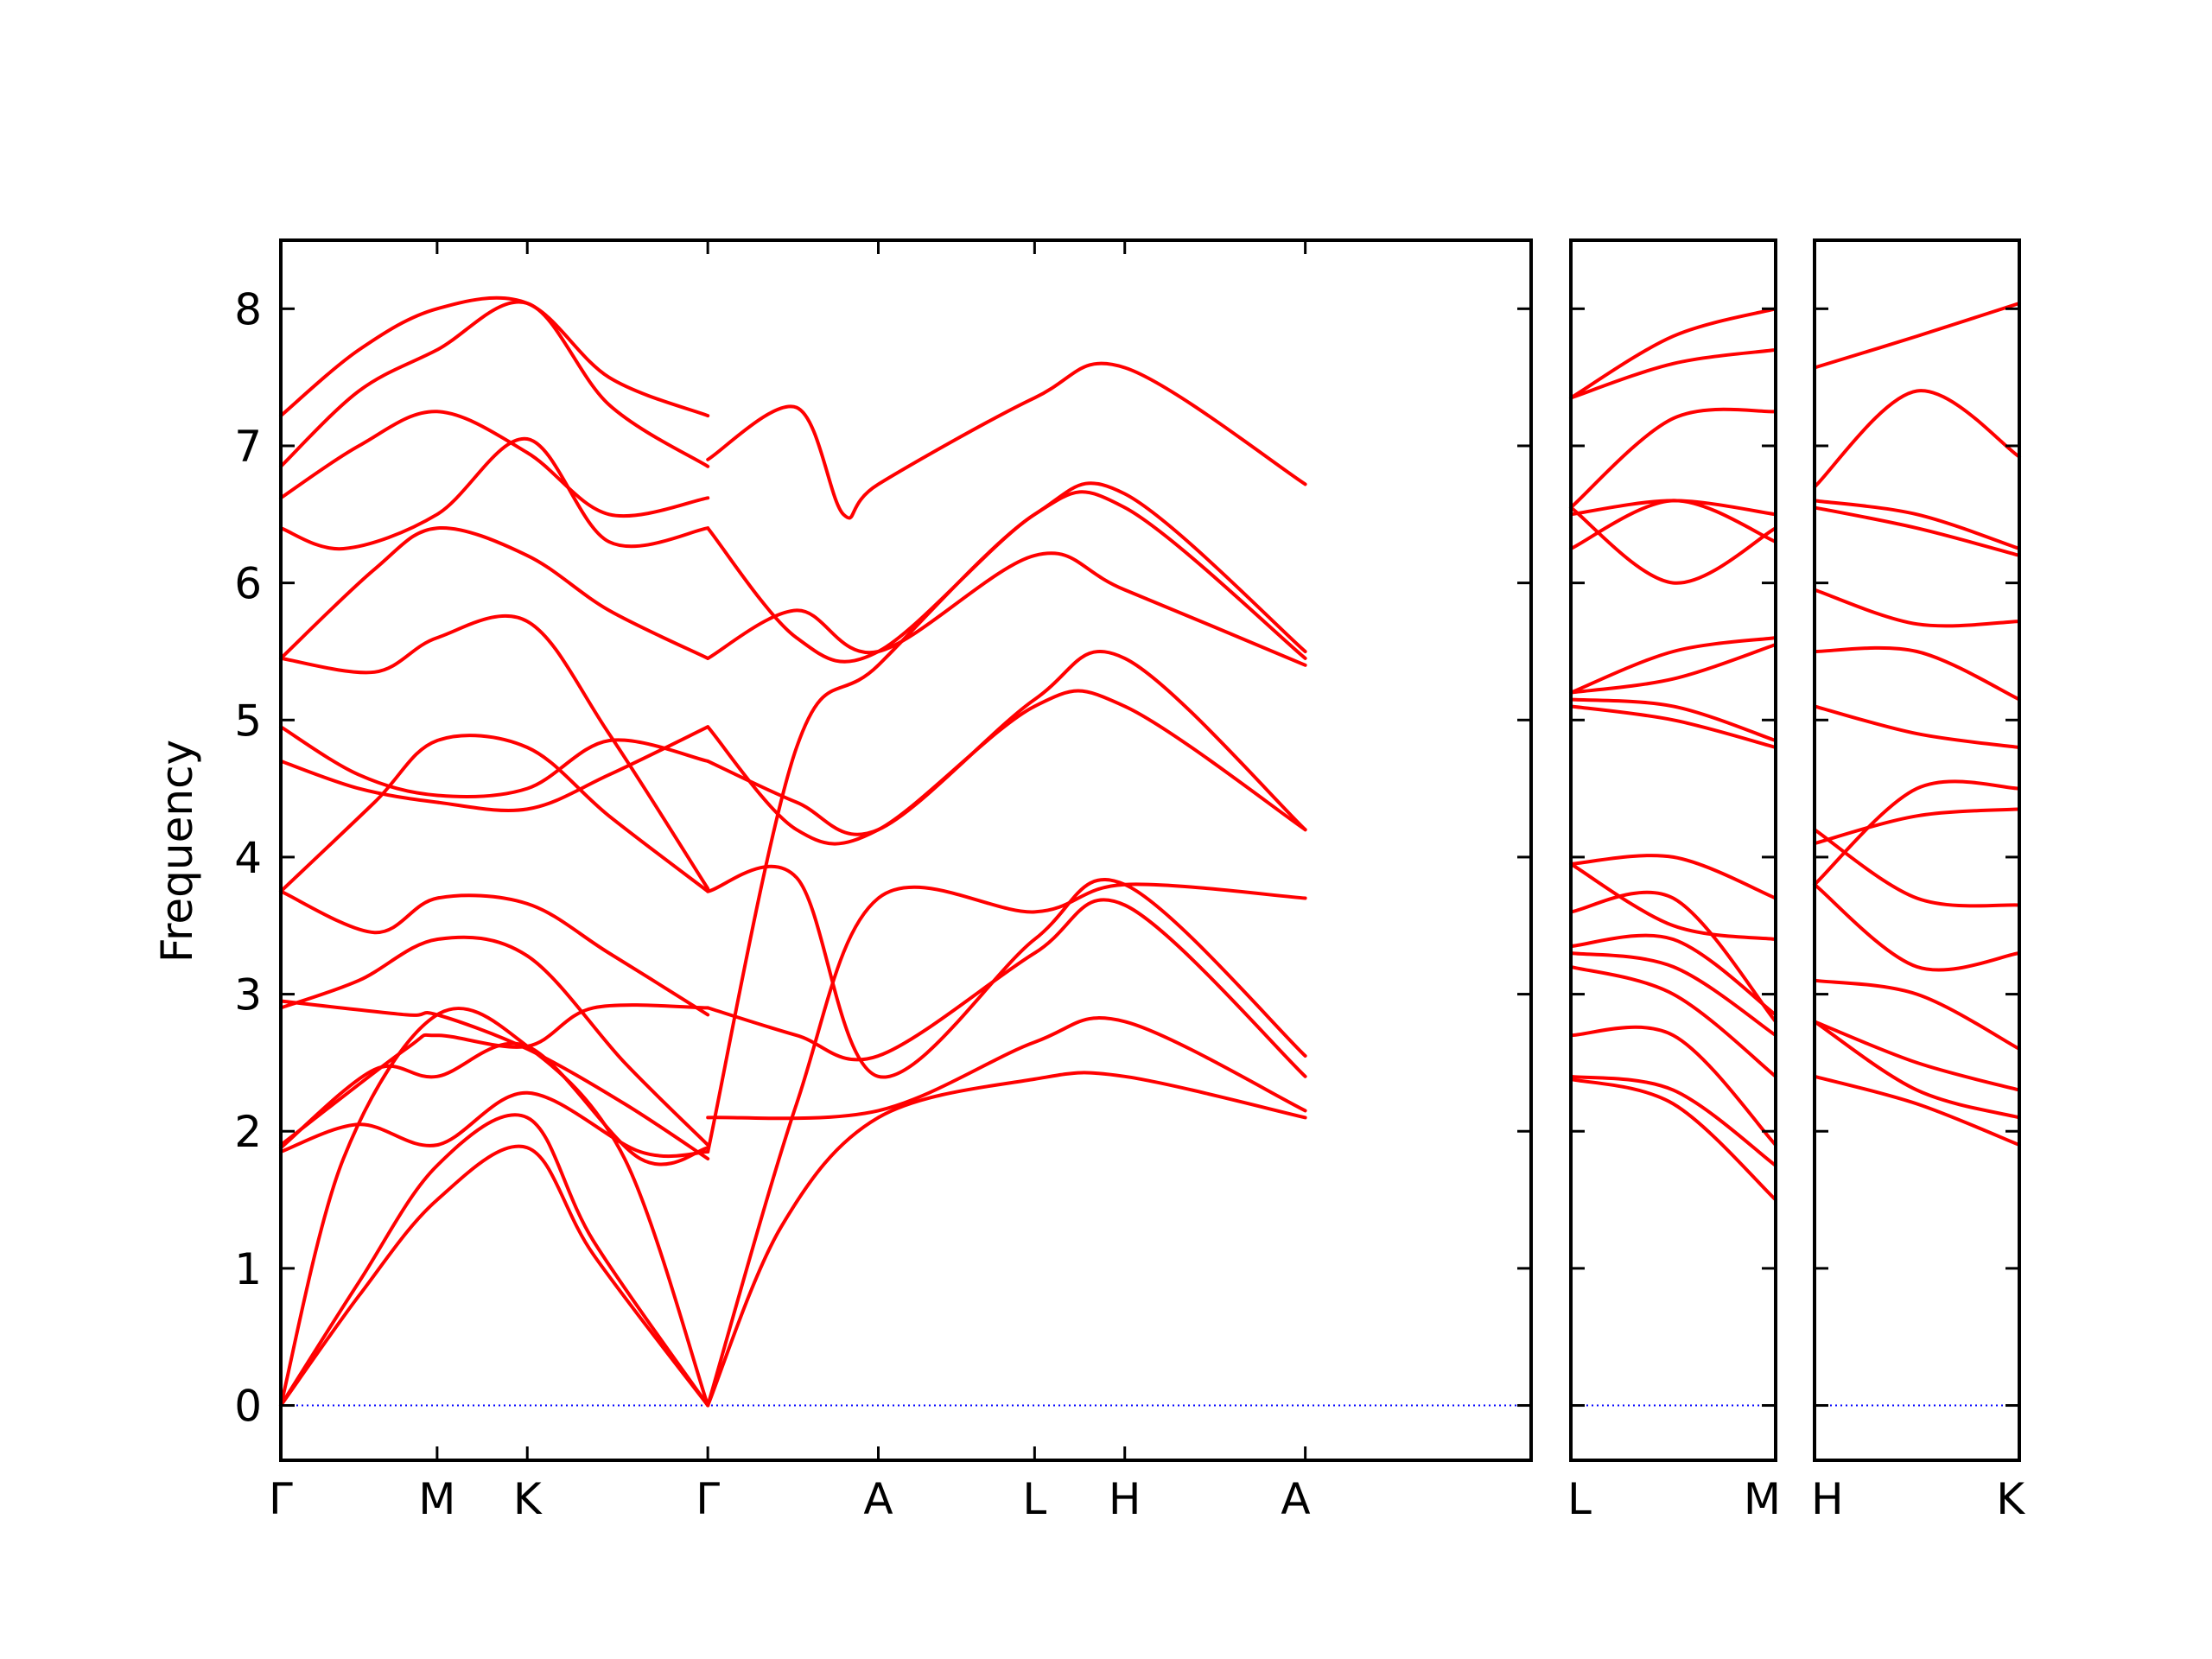 The height and width of the screenshot is (1659, 2212). What do you see at coordinates (248, 1407) in the screenshot?
I see `y-tick-label: 0` at bounding box center [248, 1407].